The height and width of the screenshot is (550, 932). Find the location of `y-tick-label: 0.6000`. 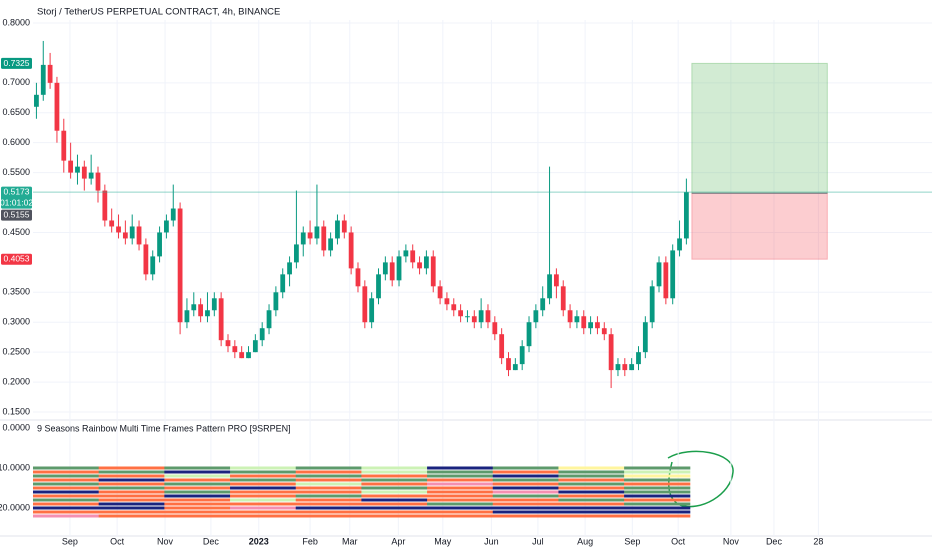

y-tick-label: 0.6000 is located at coordinates (16, 142).